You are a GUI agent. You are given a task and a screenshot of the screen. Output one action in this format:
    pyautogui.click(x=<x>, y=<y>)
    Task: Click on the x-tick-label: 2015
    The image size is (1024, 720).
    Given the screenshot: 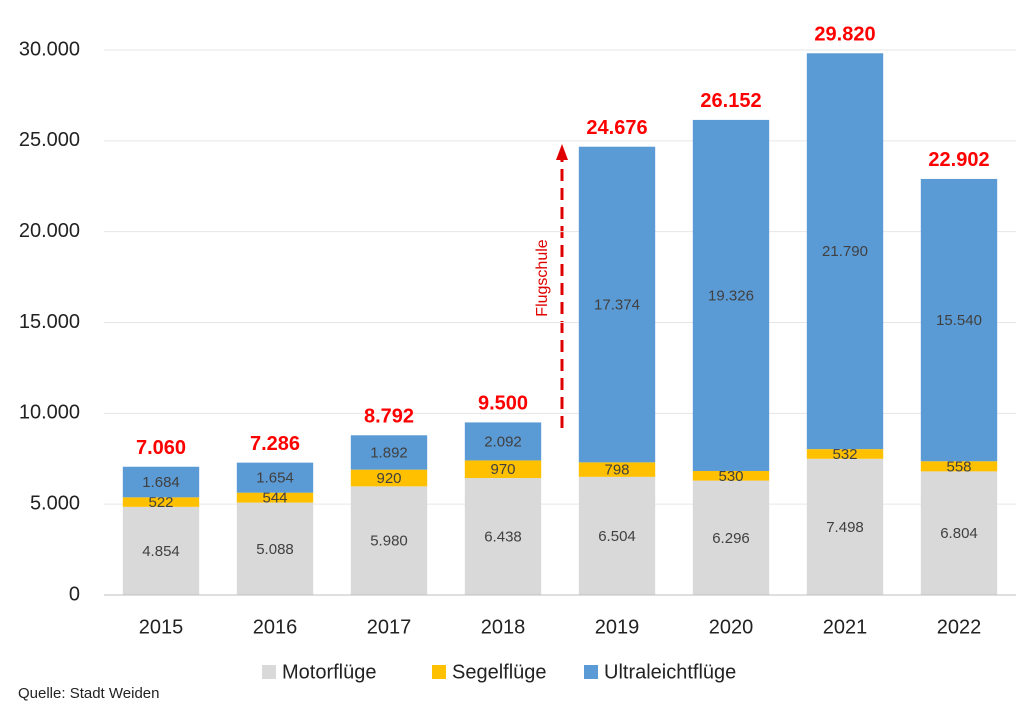 What is the action you would take?
    pyautogui.click(x=161, y=627)
    